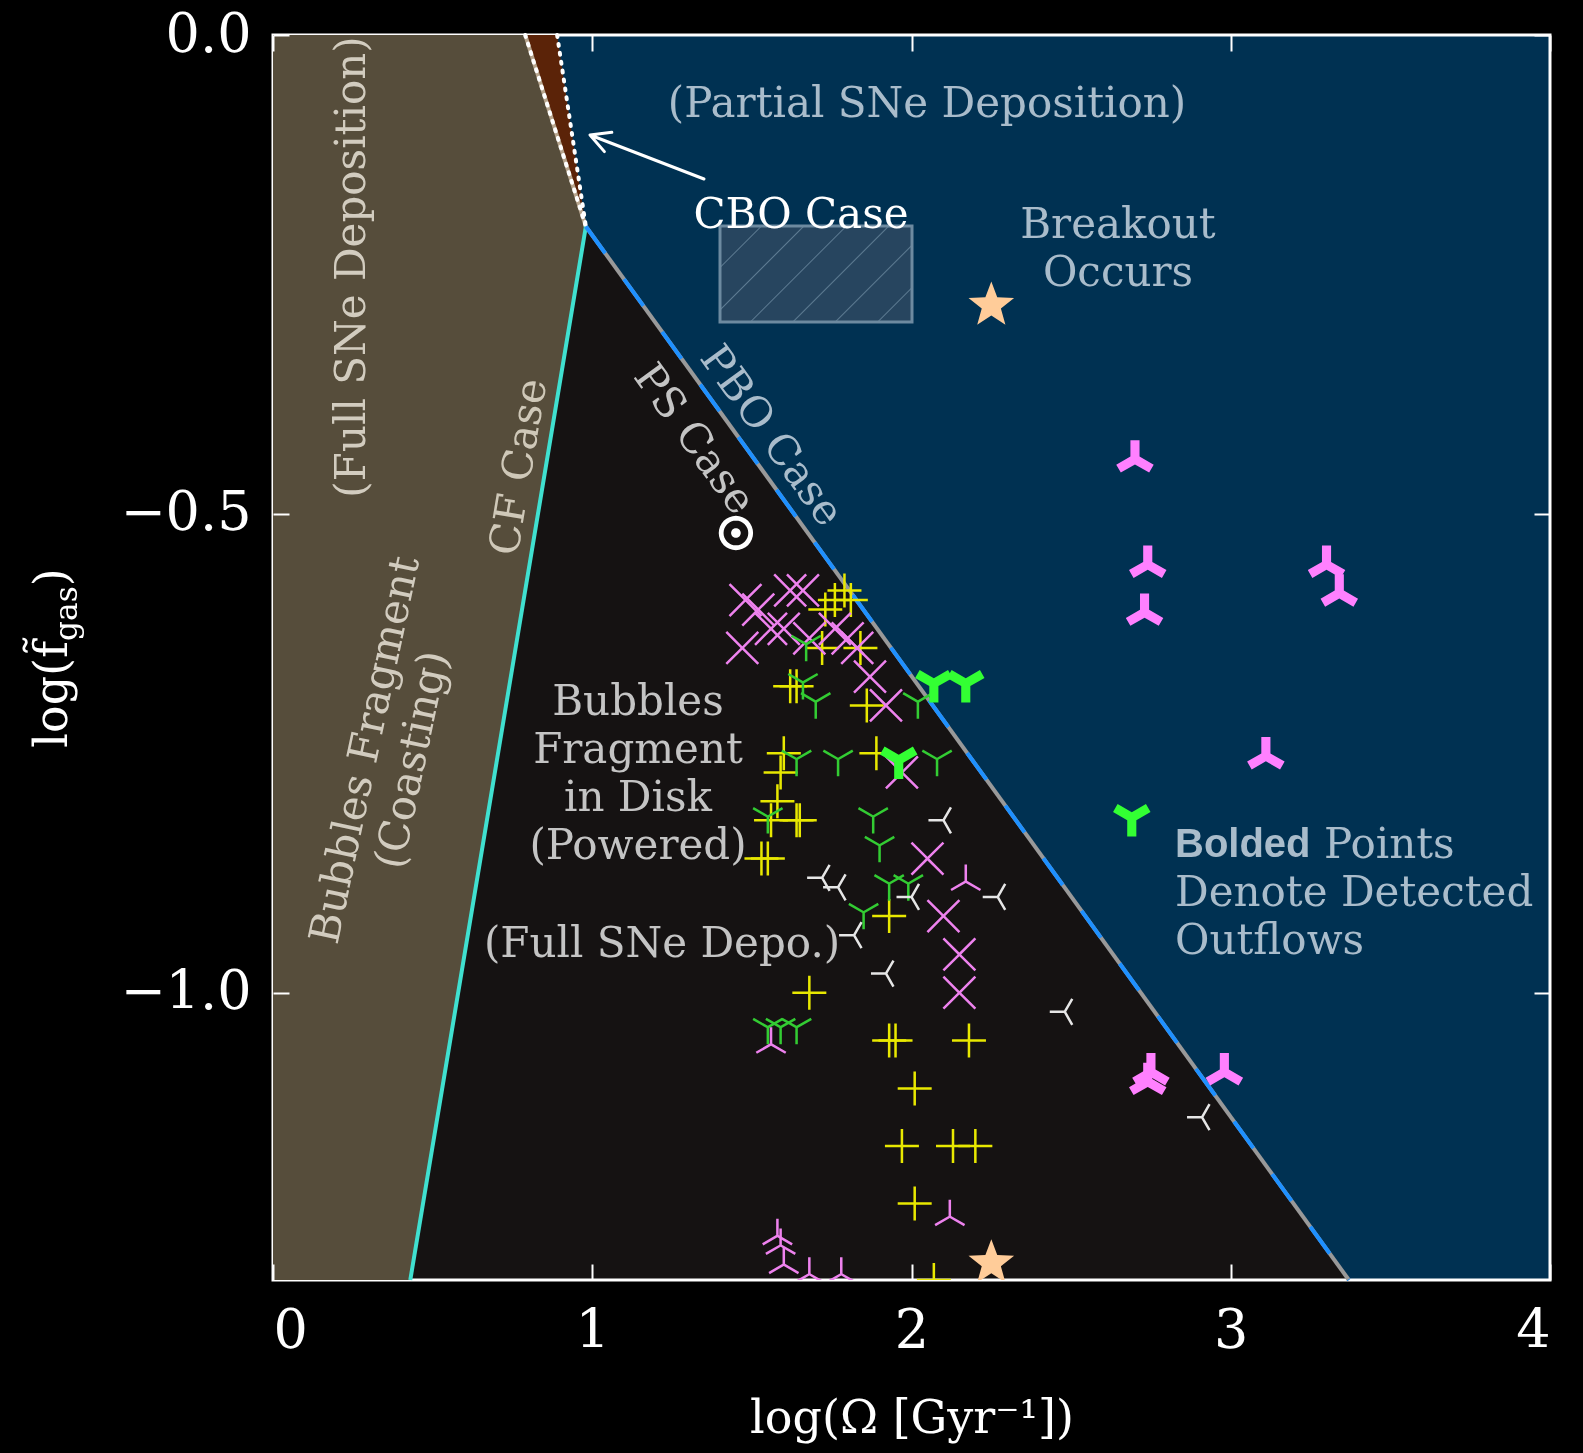 Image resolution: width=1583 pixels, height=1453 pixels. I want to click on x-tick-label: 4, so click(1533, 1329).